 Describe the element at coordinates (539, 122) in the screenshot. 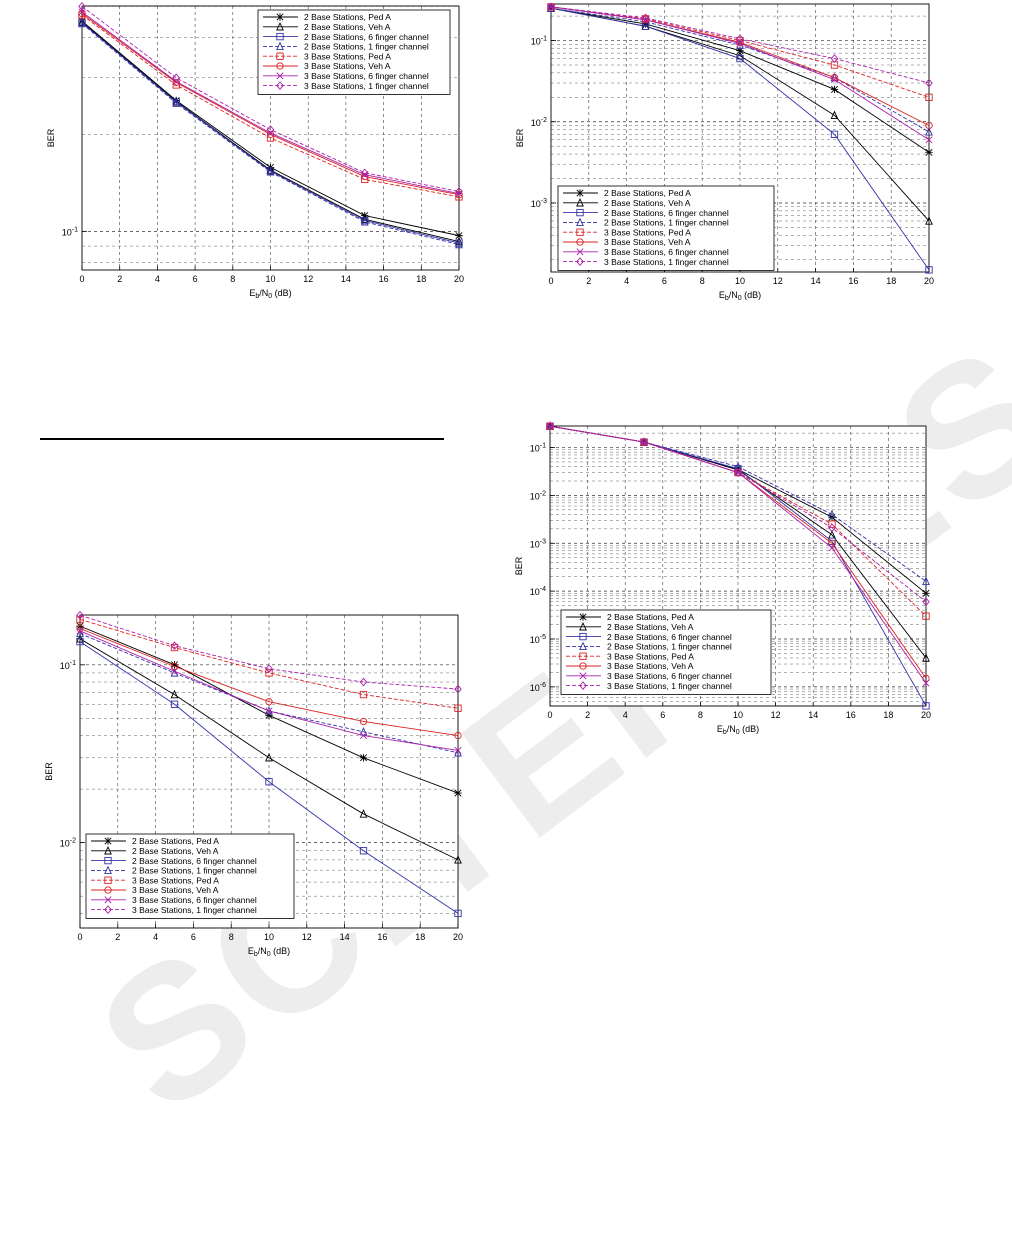

I see `y-tick-label: 10⁻²` at that location.